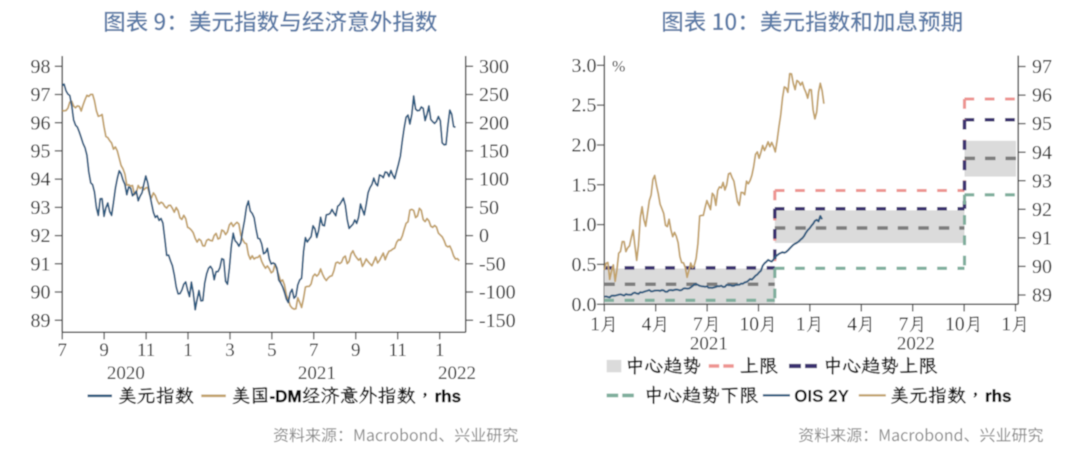 The height and width of the screenshot is (467, 1080). What do you see at coordinates (494, 95) in the screenshot?
I see `svg-text: 250` at bounding box center [494, 95].